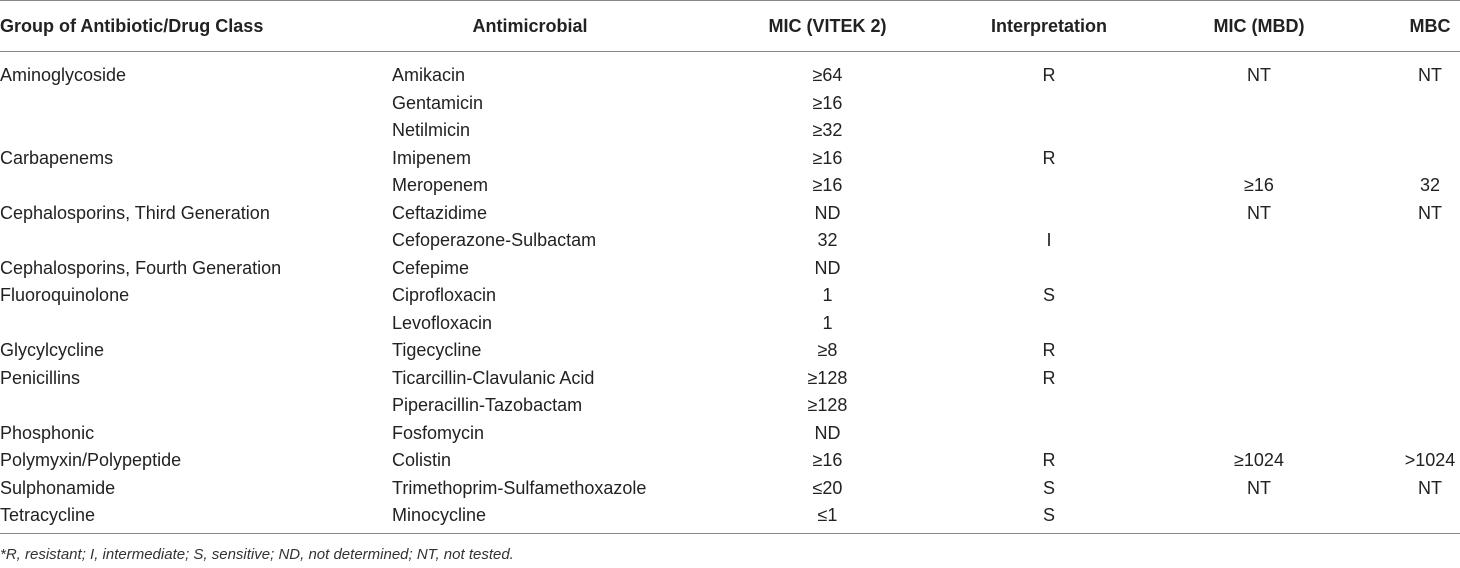  What do you see at coordinates (132, 26) in the screenshot?
I see `header-cell: Group of Antibiotic/Drug Class` at bounding box center [132, 26].